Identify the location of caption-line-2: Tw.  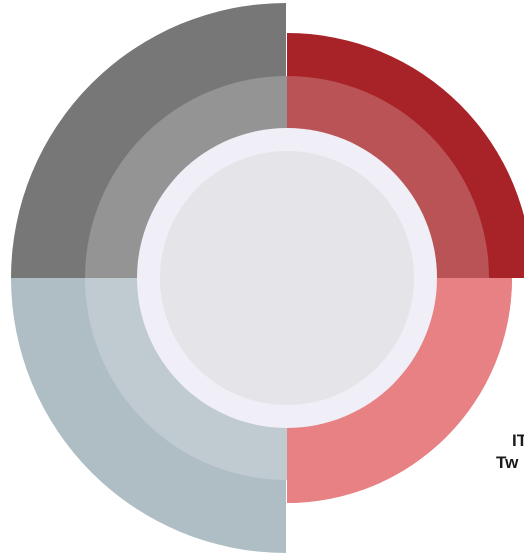
(507, 462).